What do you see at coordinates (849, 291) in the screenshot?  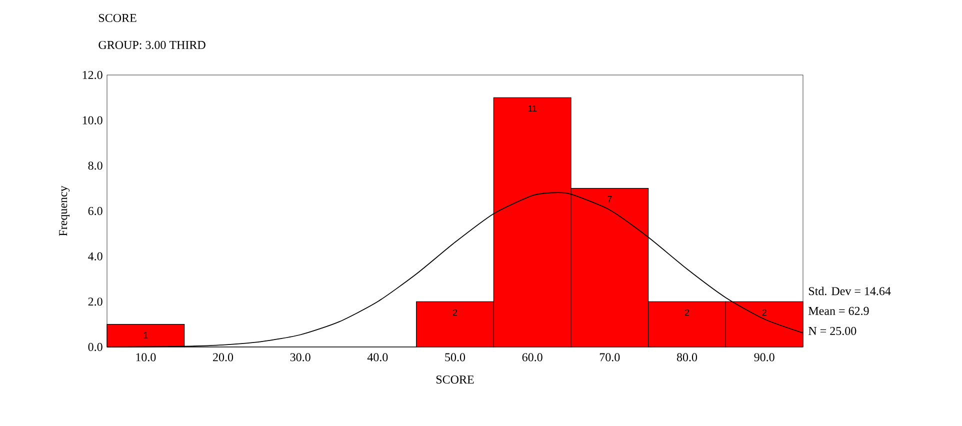 I see `text: Std. Dev = 14.64` at bounding box center [849, 291].